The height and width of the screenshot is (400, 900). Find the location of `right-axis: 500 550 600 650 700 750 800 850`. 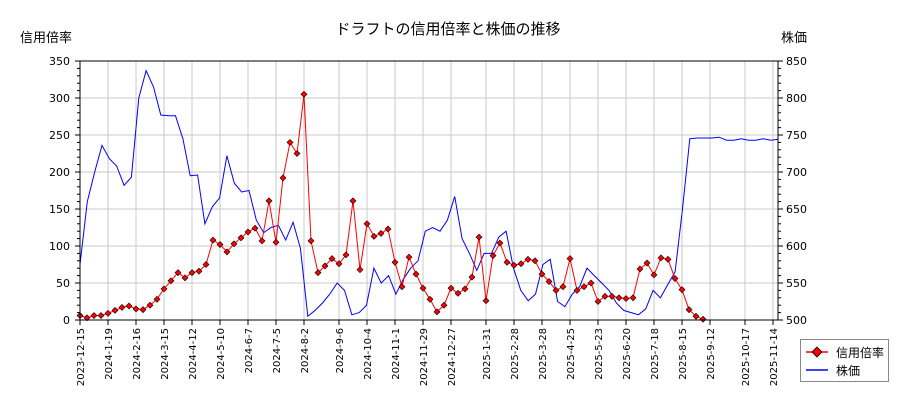

right-axis: 500 550 600 650 700 750 800 850 is located at coordinates (792, 191).